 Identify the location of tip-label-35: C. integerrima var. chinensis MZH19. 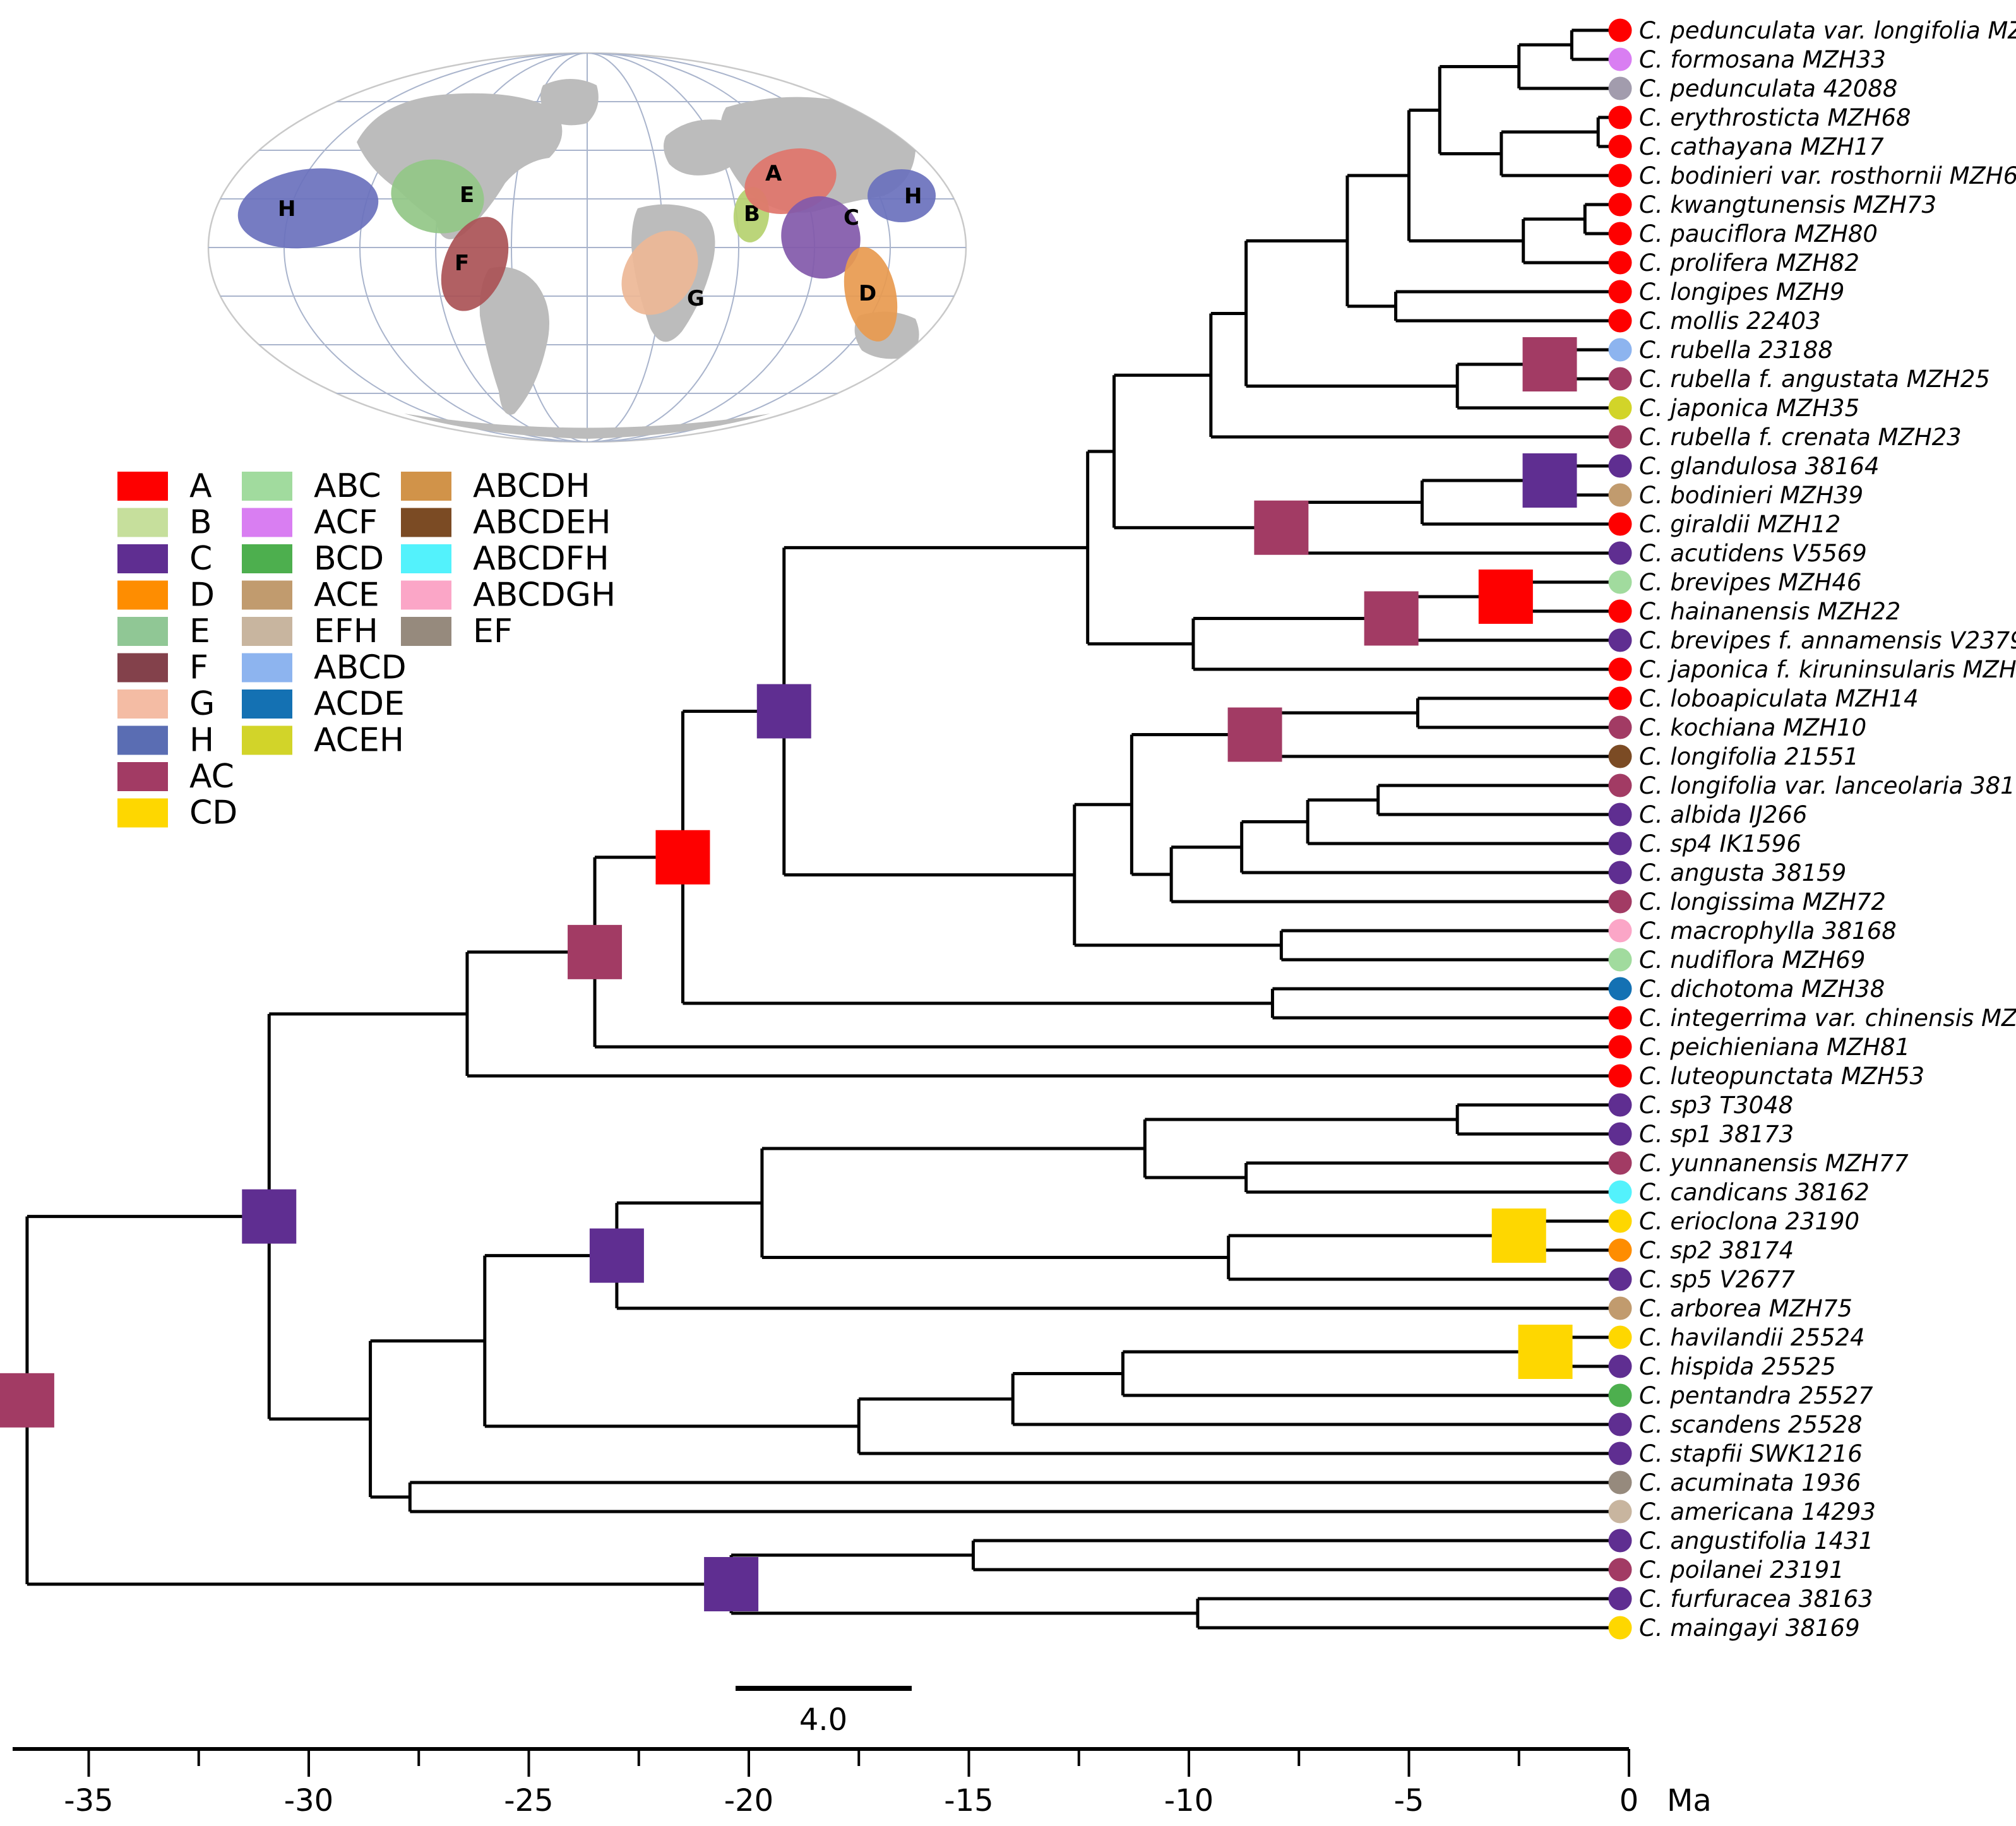
(1827, 1018).